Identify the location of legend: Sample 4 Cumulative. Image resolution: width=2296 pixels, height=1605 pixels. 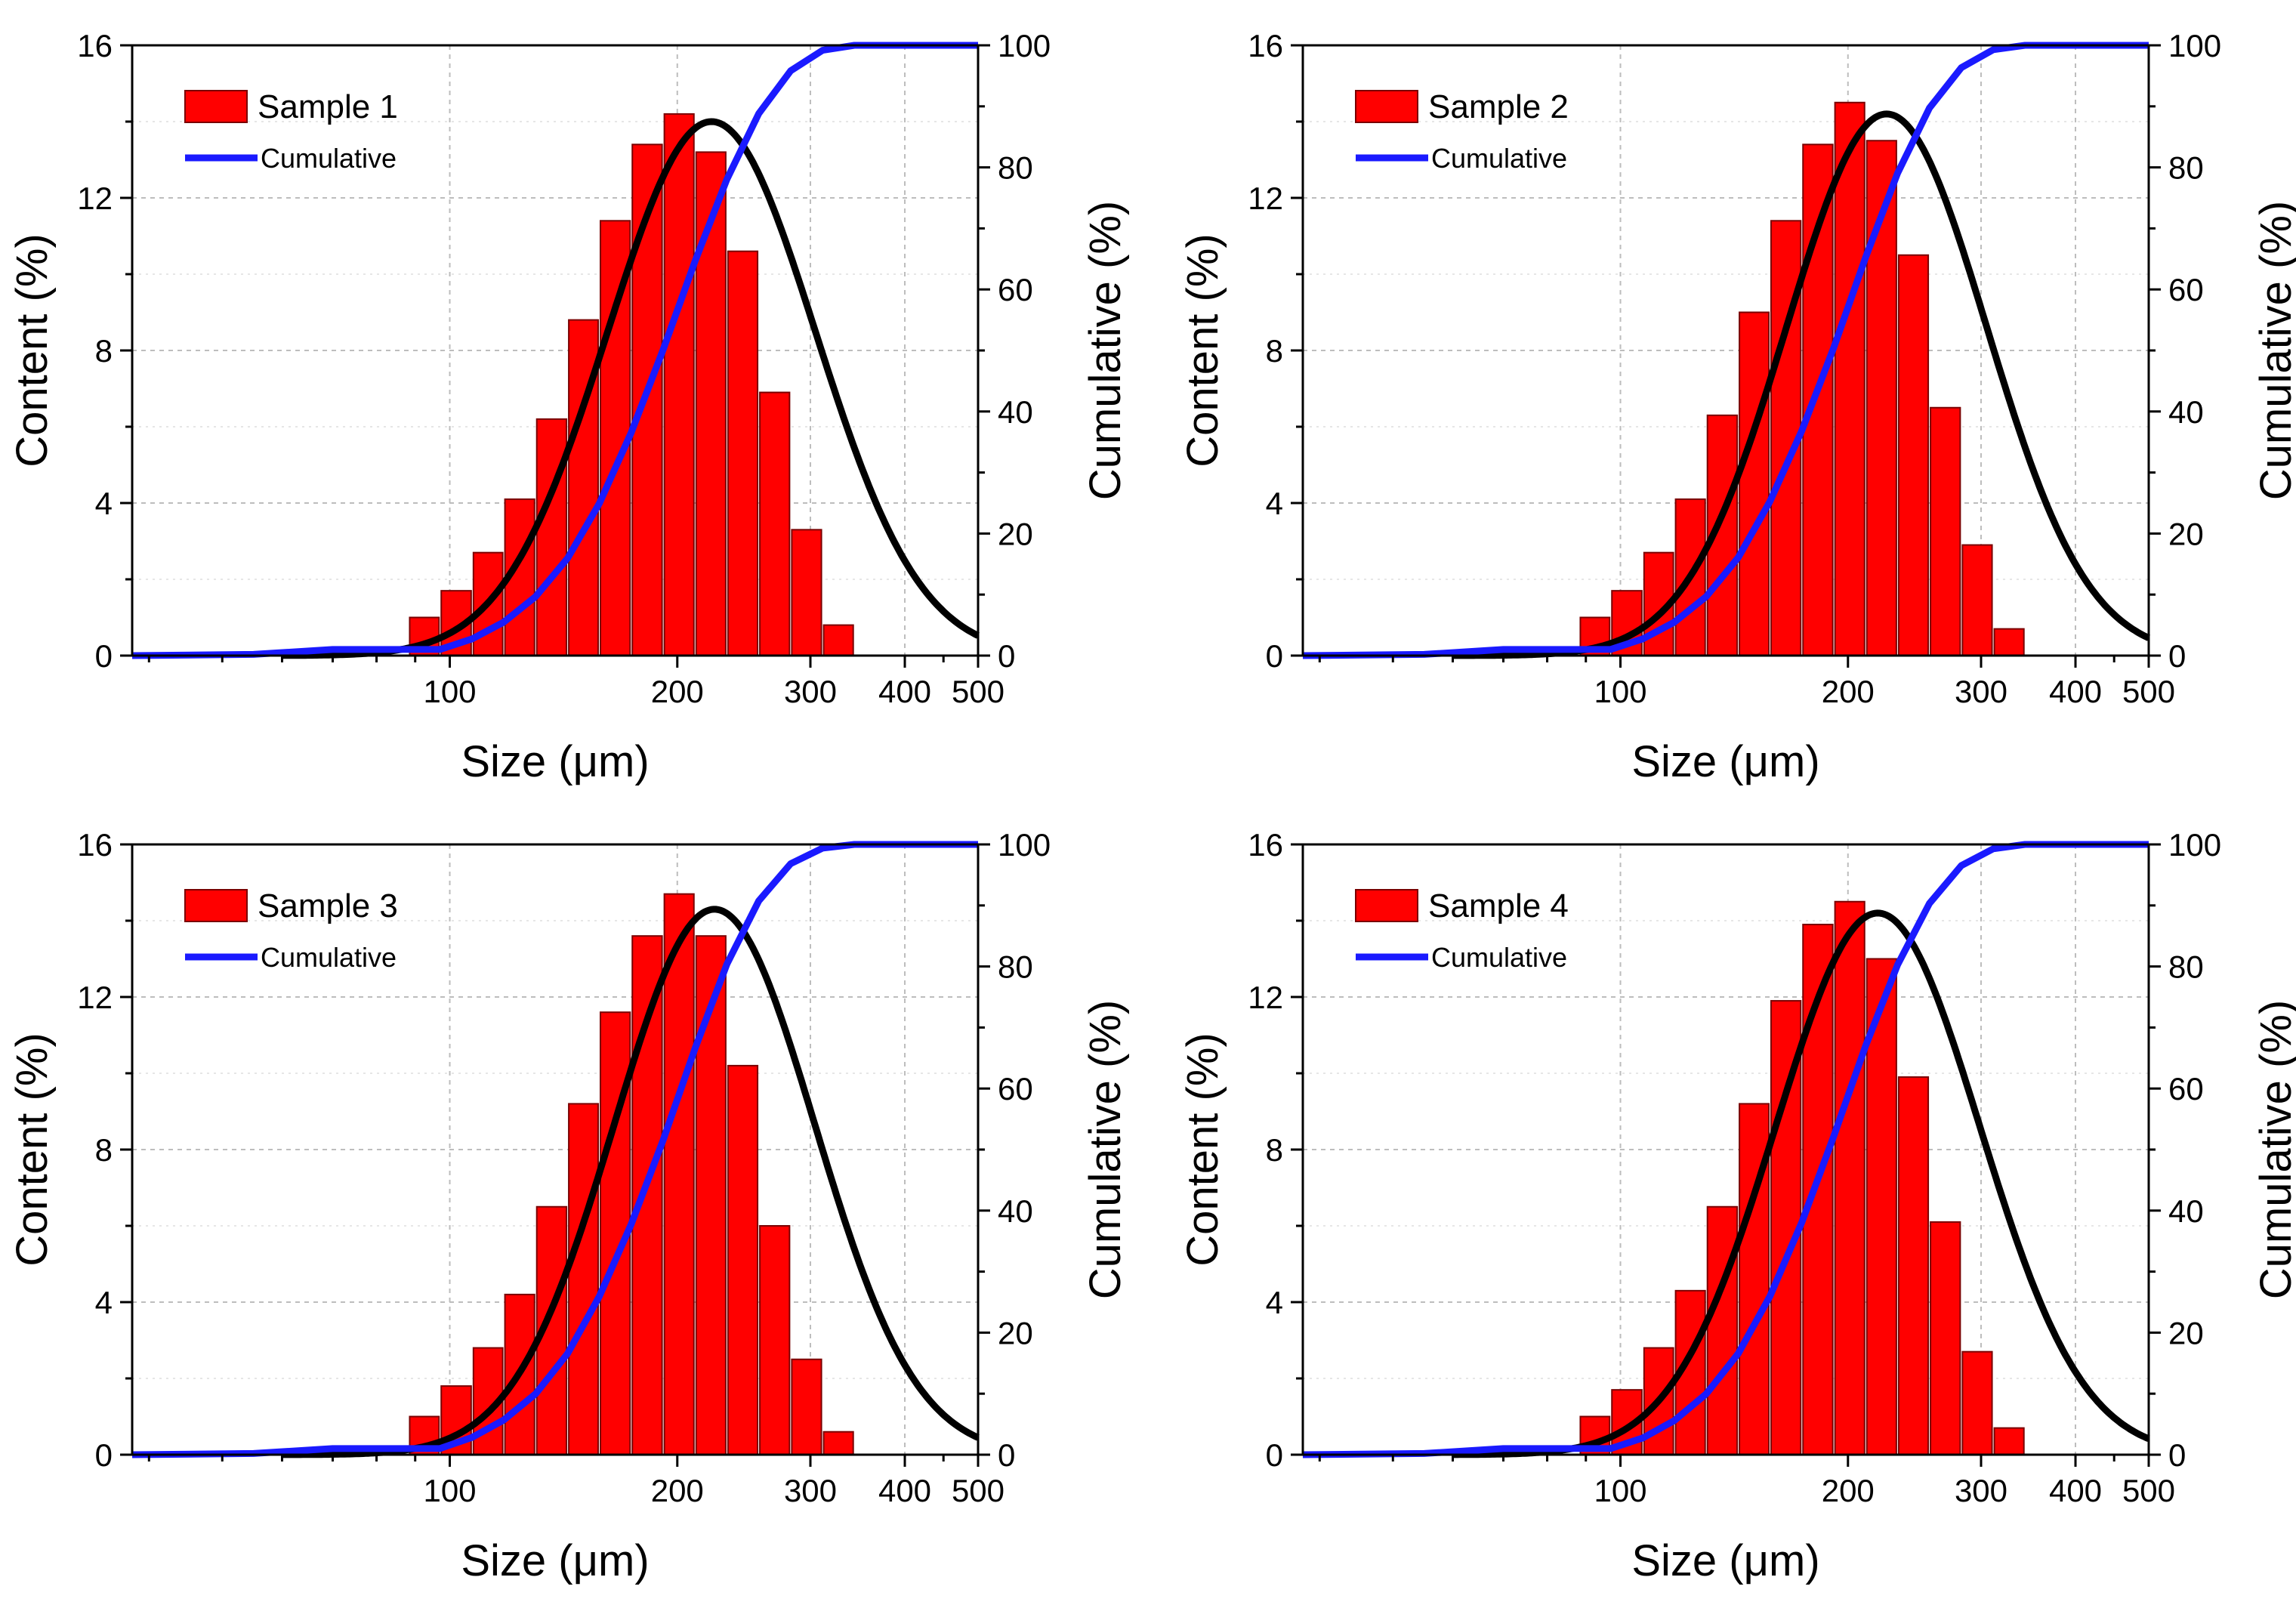
(1462, 930).